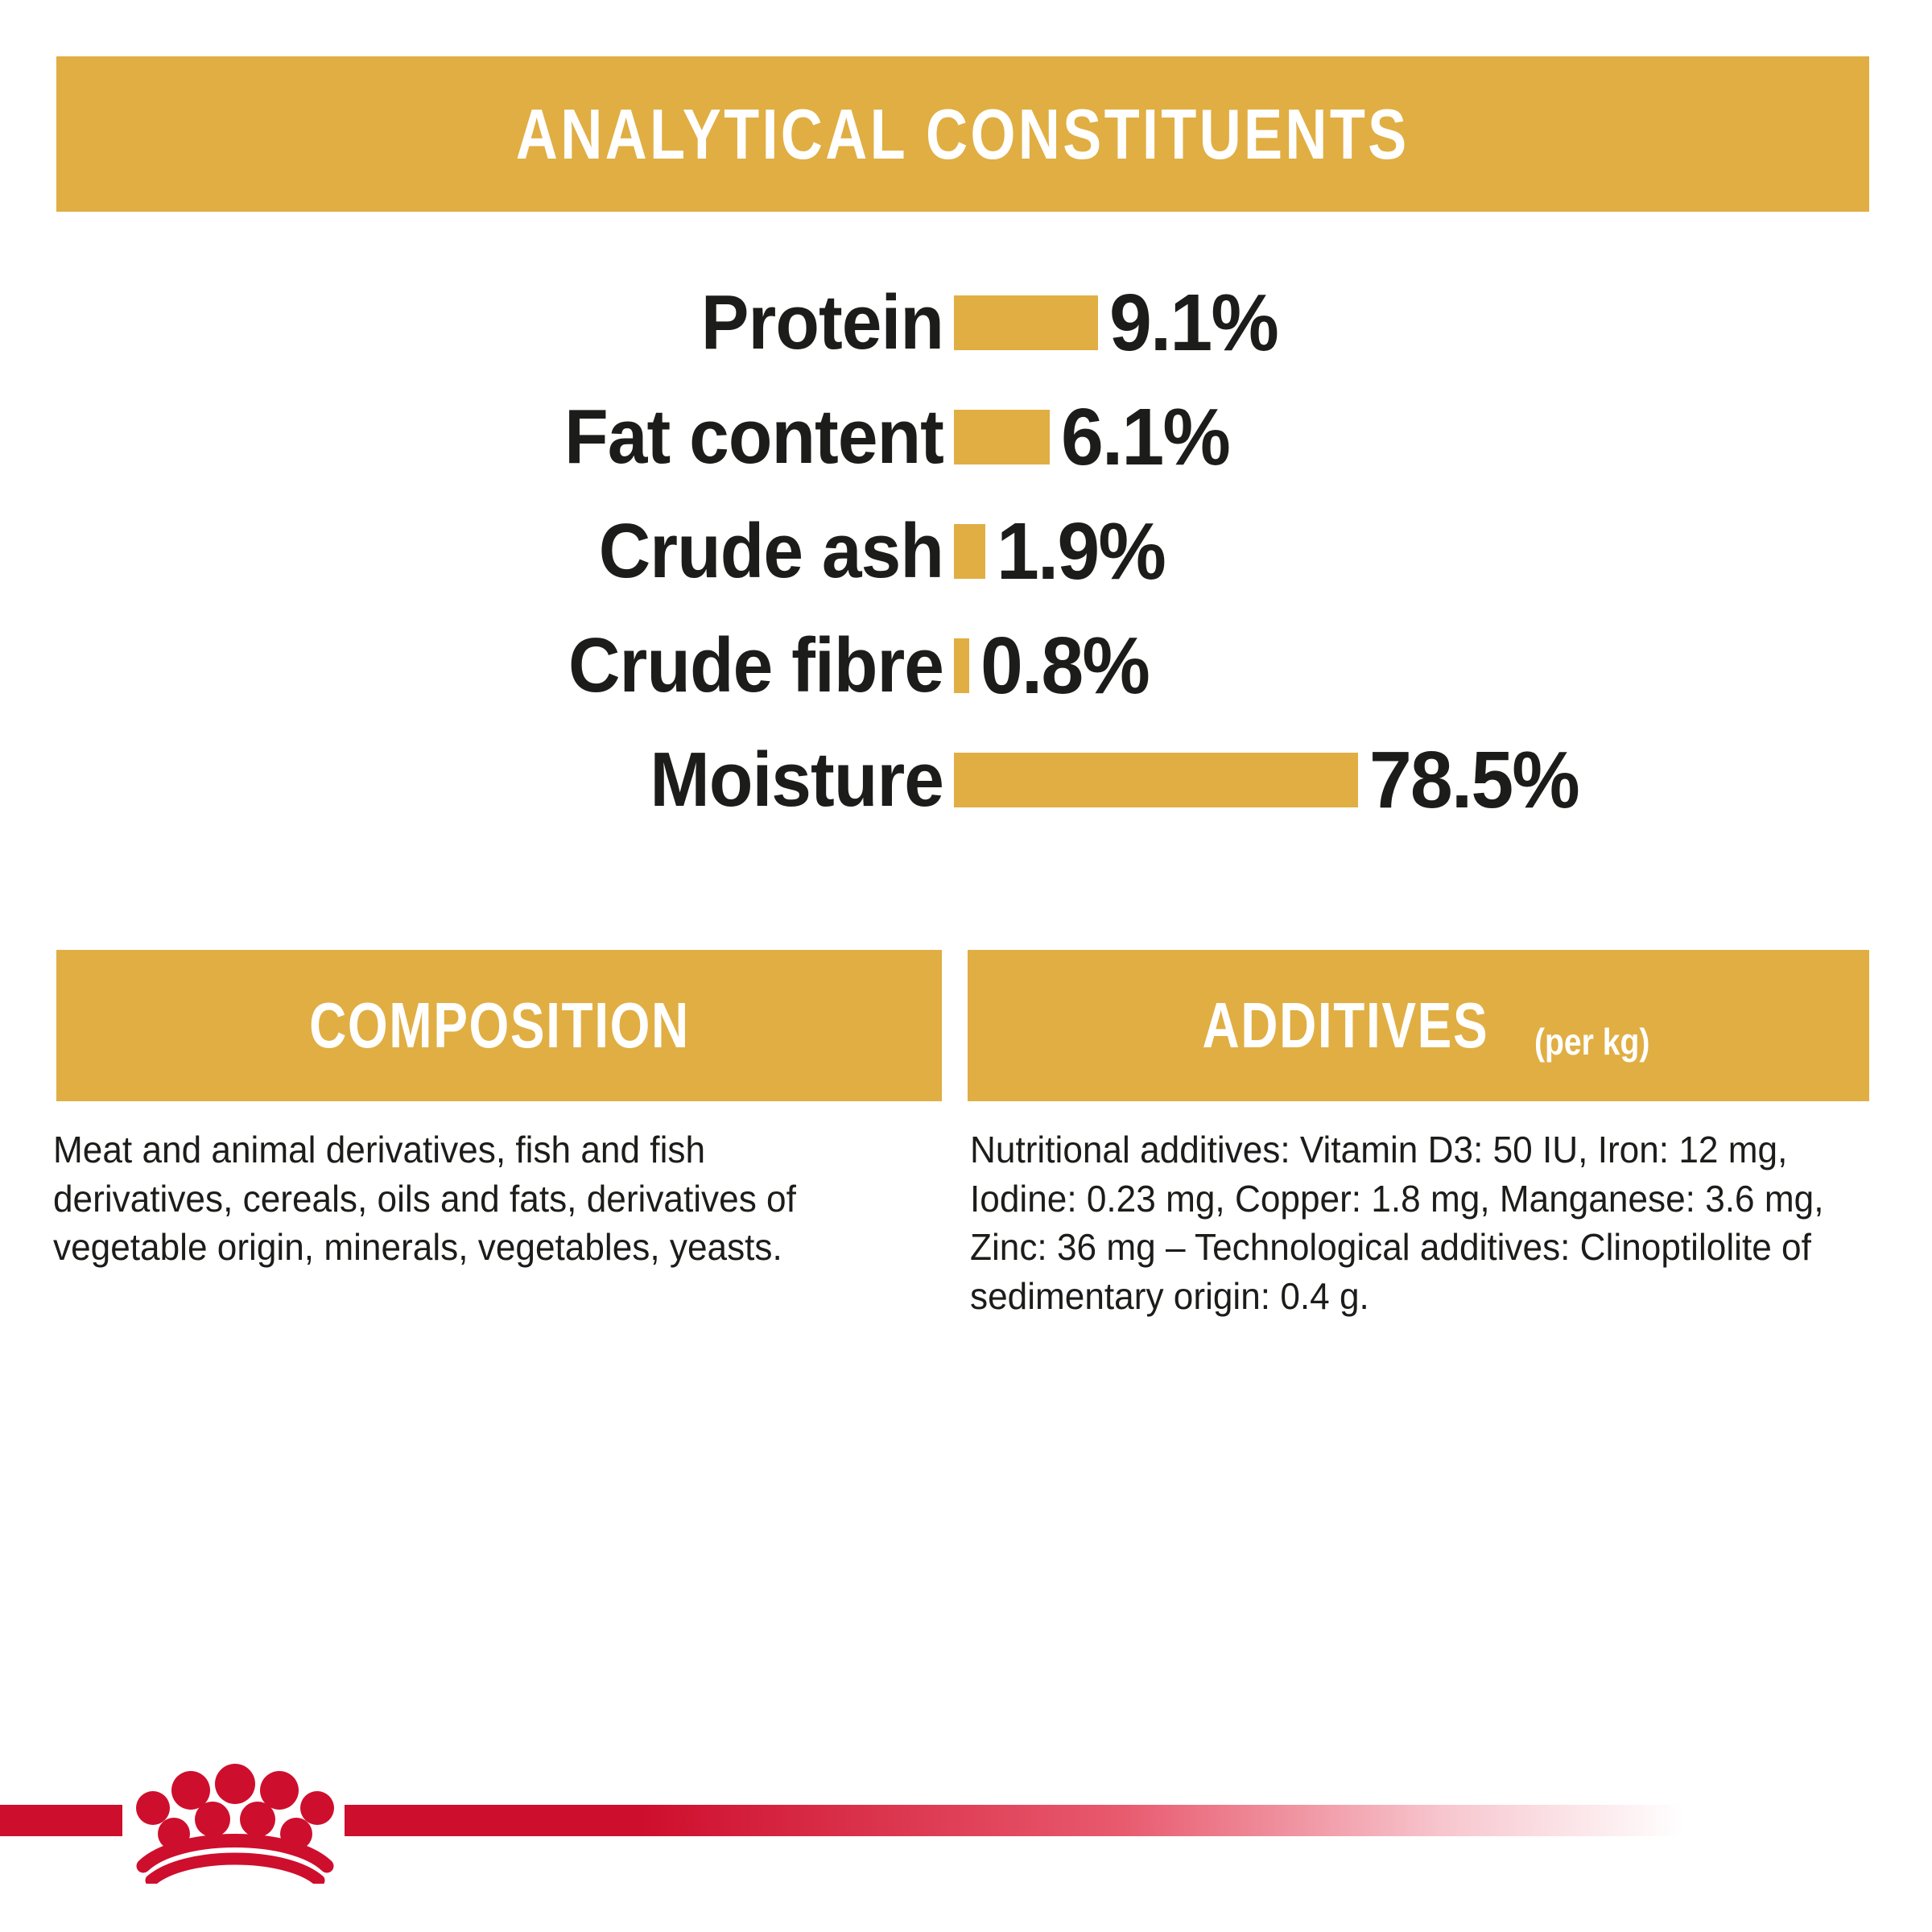 The width and height of the screenshot is (1932, 1932). I want to click on constituent-value: 1.9%, so click(1081, 551).